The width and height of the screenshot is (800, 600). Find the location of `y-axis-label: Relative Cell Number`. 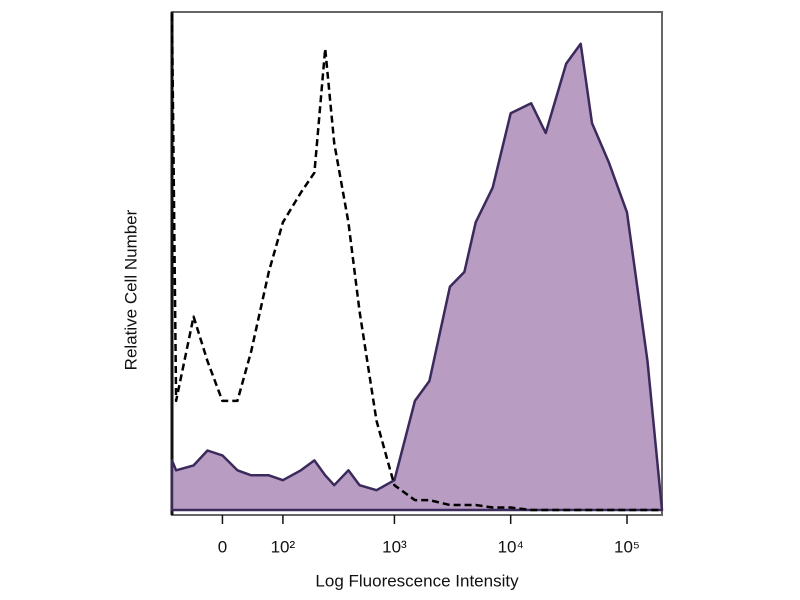

y-axis-label: Relative Cell Number is located at coordinates (130, 289).